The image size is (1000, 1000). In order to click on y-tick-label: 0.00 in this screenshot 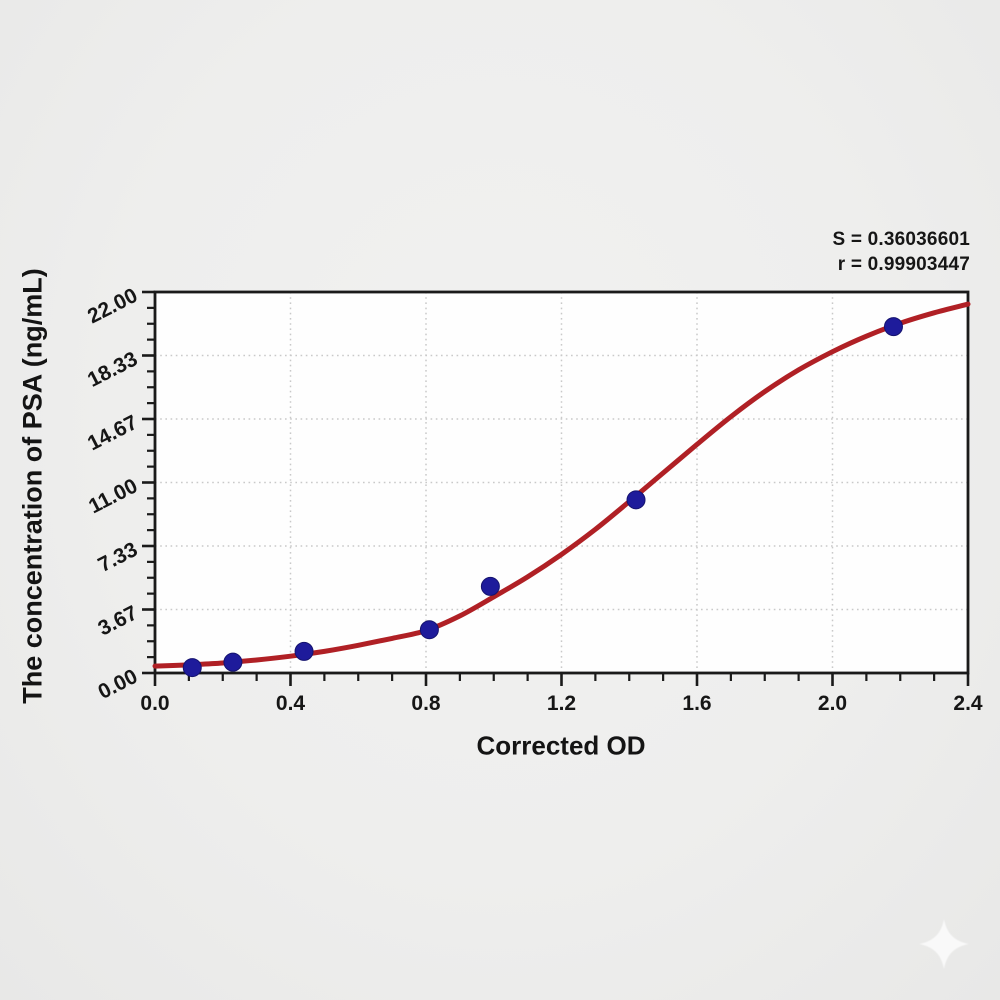, I will do `click(117, 684)`.